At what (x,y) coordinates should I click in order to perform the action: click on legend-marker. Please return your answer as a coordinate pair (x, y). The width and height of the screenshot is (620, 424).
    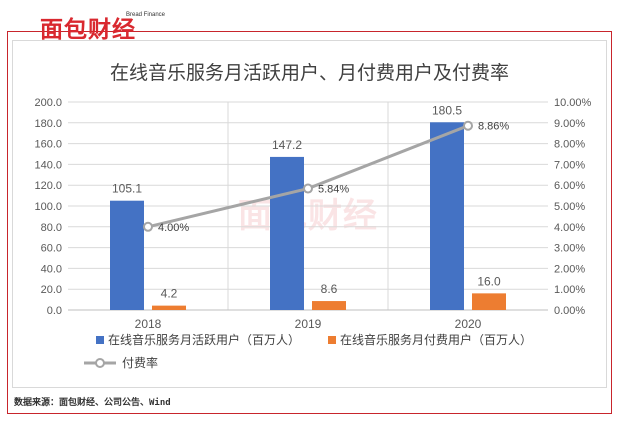
    Looking at the image, I should click on (100, 363).